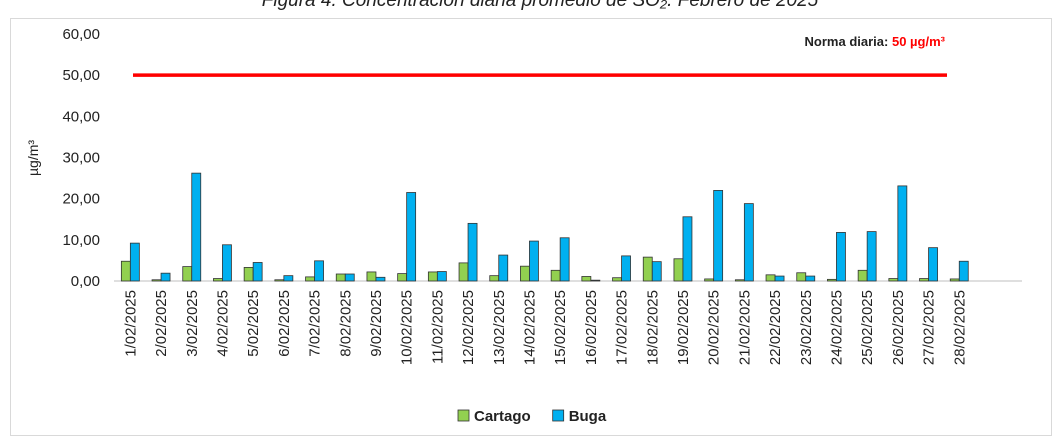 The image size is (1053, 437). What do you see at coordinates (836, 327) in the screenshot?
I see `x-tick-label: 24/02/2025` at bounding box center [836, 327].